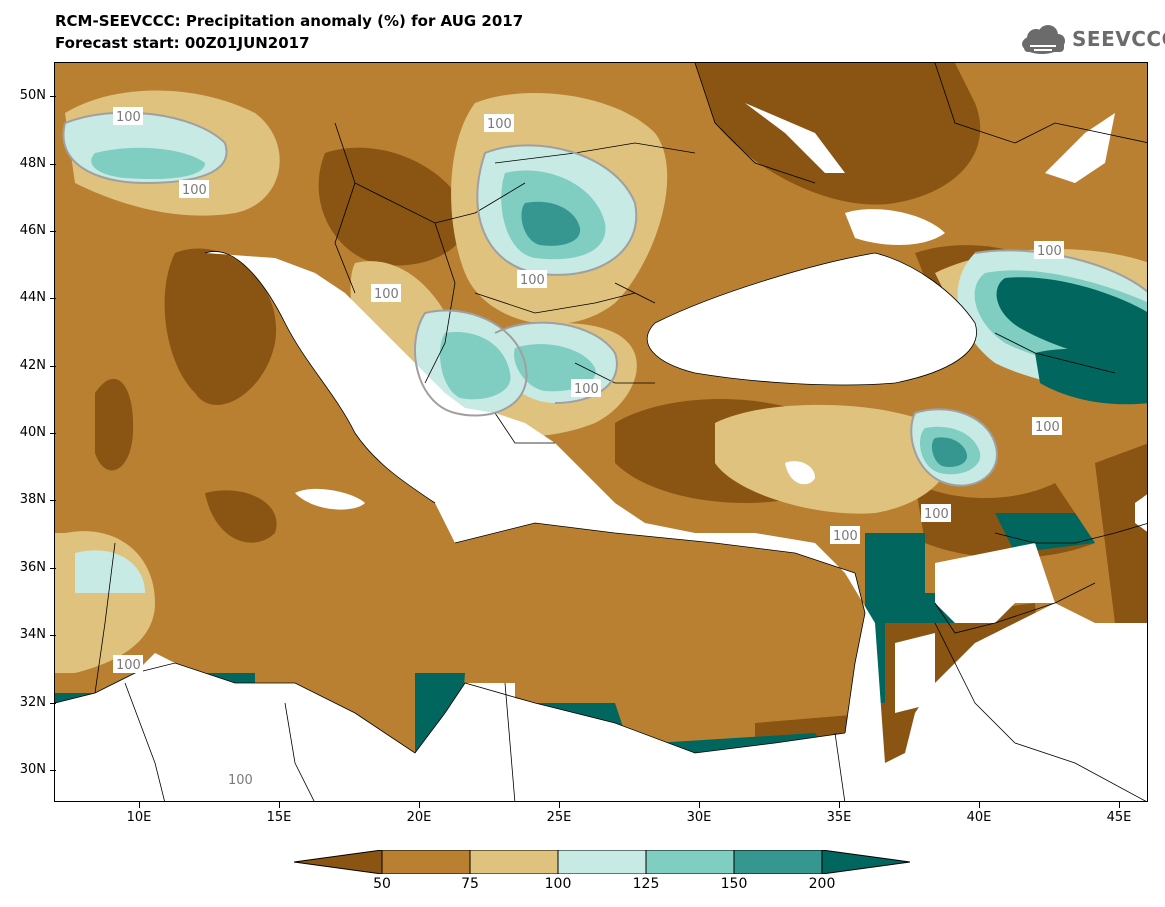  What do you see at coordinates (32, 297) in the screenshot?
I see `latitude-label: 44N` at bounding box center [32, 297].